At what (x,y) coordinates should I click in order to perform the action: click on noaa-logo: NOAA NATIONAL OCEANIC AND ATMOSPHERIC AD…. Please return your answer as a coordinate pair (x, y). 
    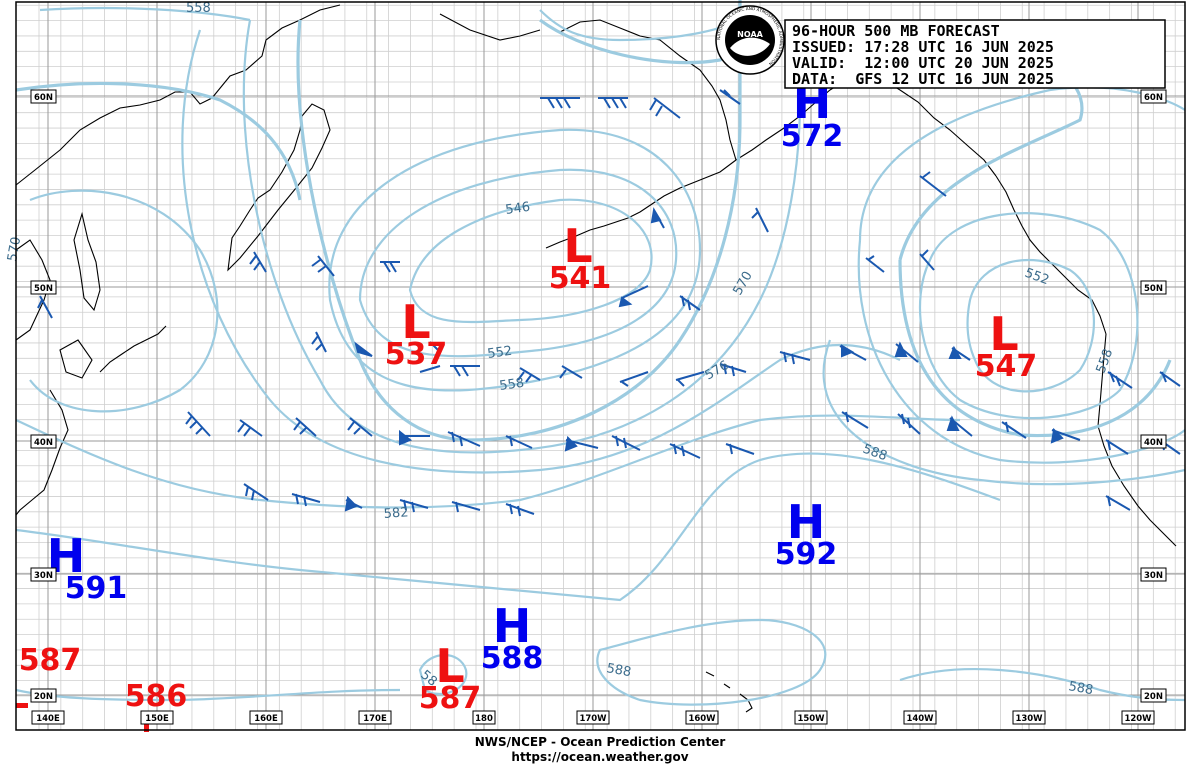
    Looking at the image, I should click on (750, 40).